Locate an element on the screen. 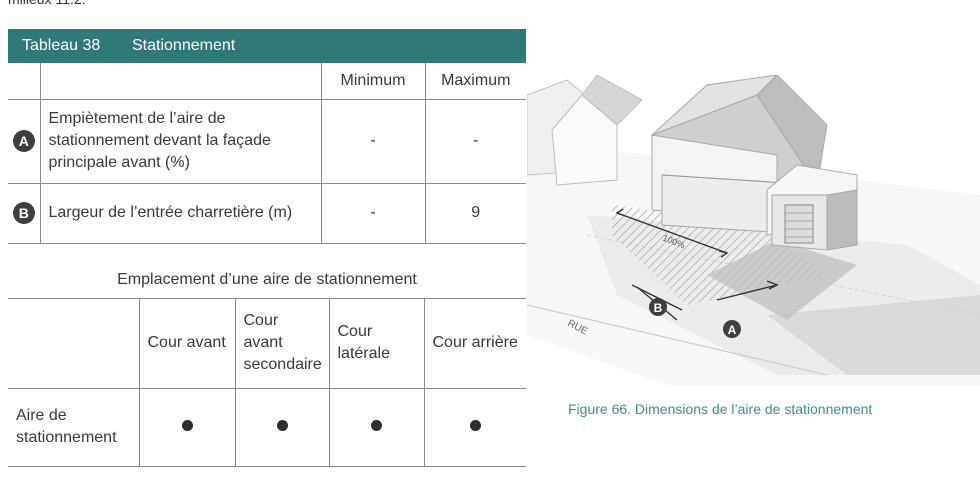 The image size is (980, 494). preceding-text: milieux 11.2. is located at coordinates (47, 3).